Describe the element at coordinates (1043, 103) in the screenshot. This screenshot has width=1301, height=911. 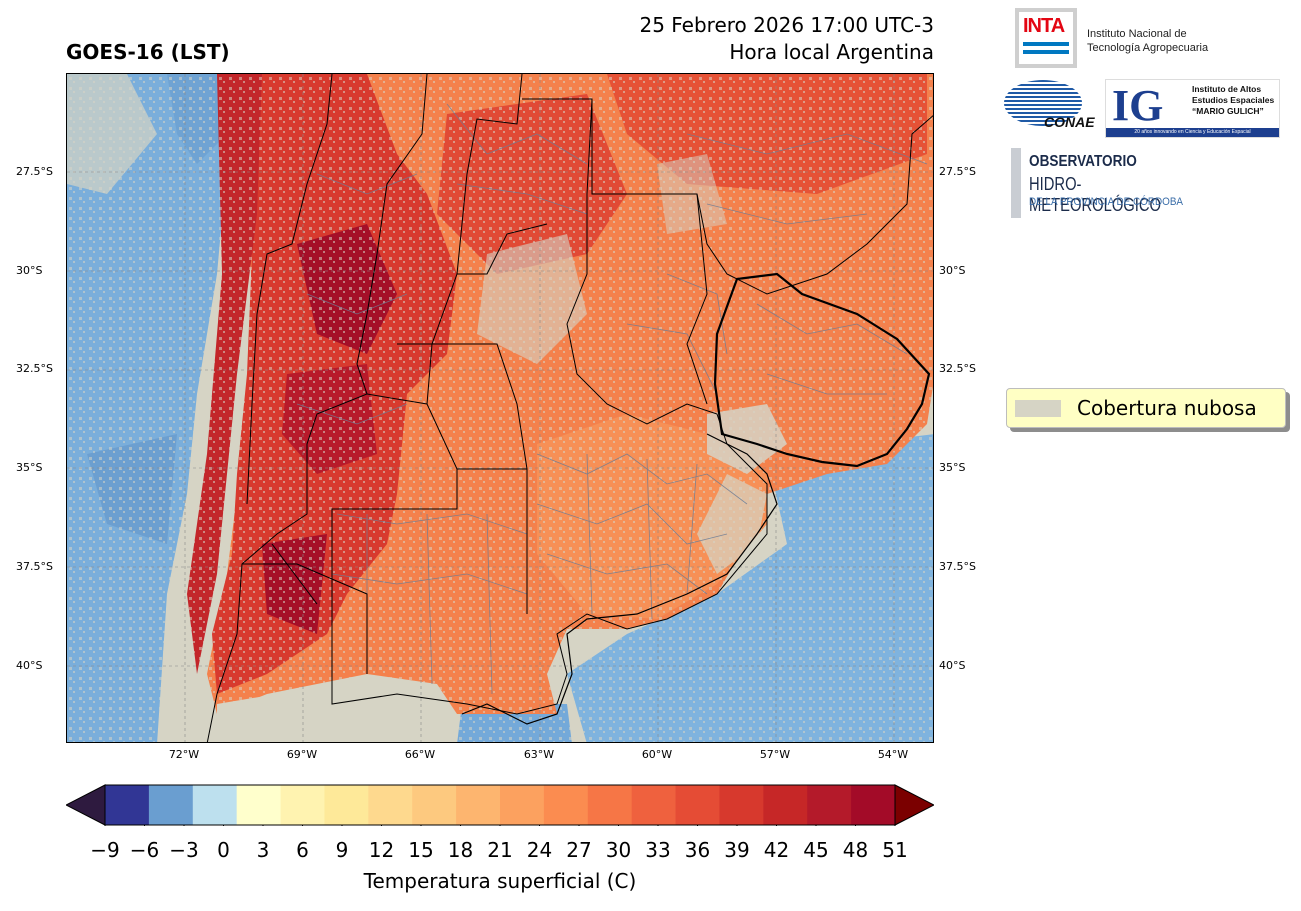
I see `conae-globe-icon` at that location.